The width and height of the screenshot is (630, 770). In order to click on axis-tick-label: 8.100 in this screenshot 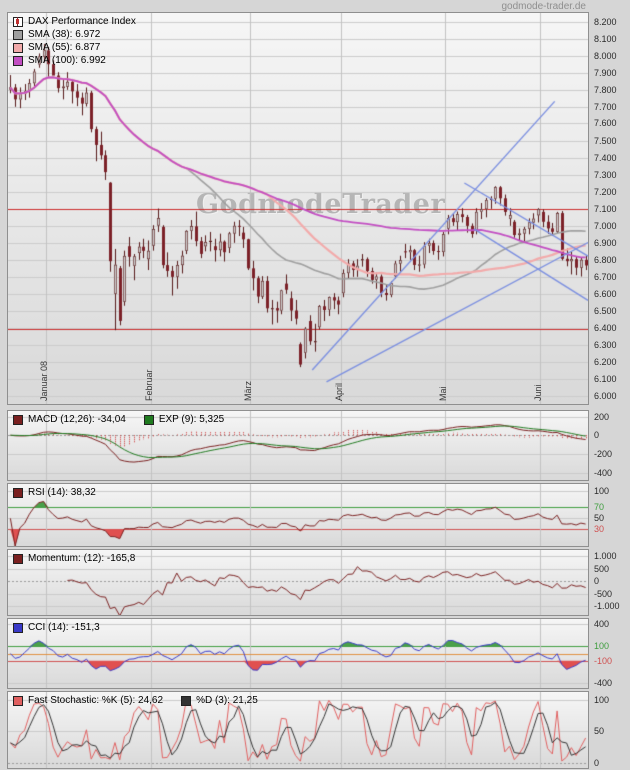, I will do `click(605, 39)`.